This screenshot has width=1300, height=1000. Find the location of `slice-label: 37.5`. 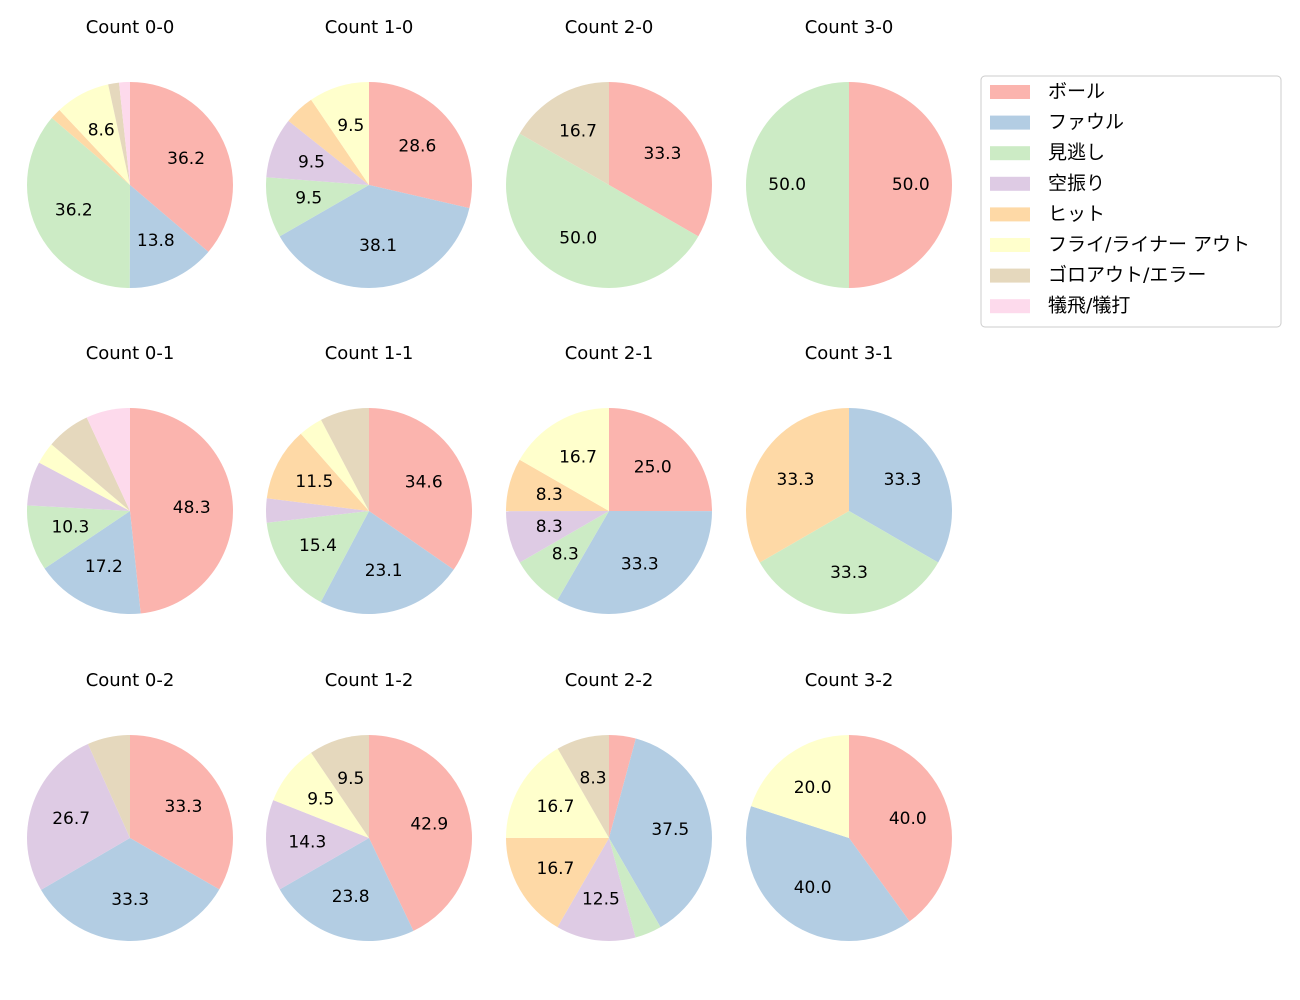

slice-label: 37.5 is located at coordinates (670, 830).